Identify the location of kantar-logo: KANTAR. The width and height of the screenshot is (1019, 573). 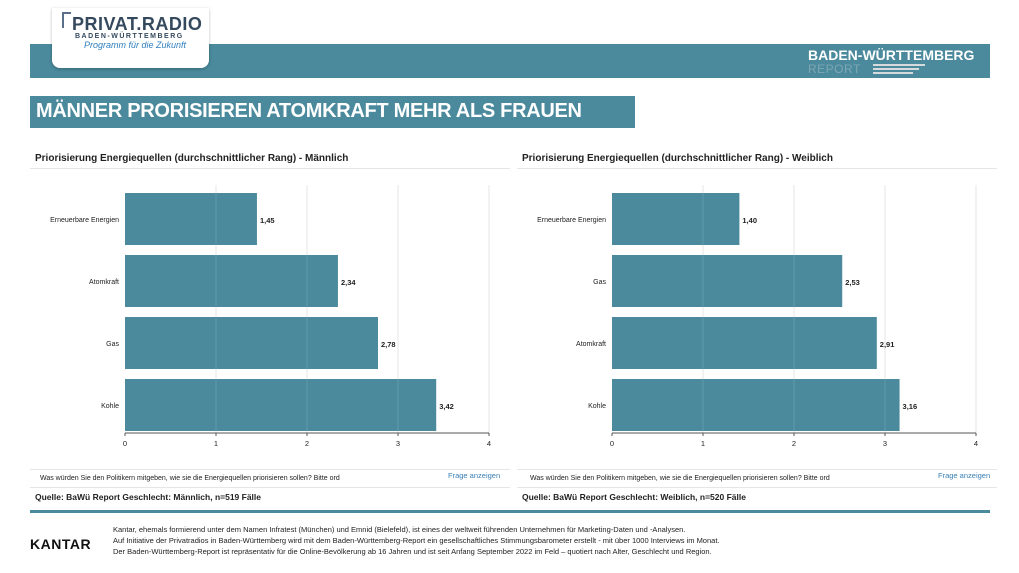
(61, 544).